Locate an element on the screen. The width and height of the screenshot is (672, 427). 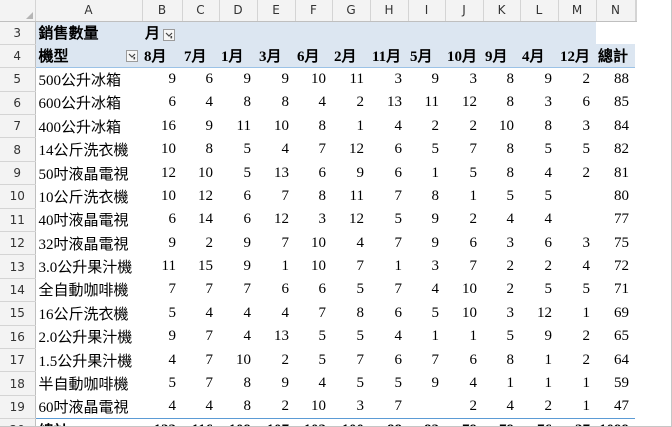
column-header-a: A is located at coordinates (89, 11).